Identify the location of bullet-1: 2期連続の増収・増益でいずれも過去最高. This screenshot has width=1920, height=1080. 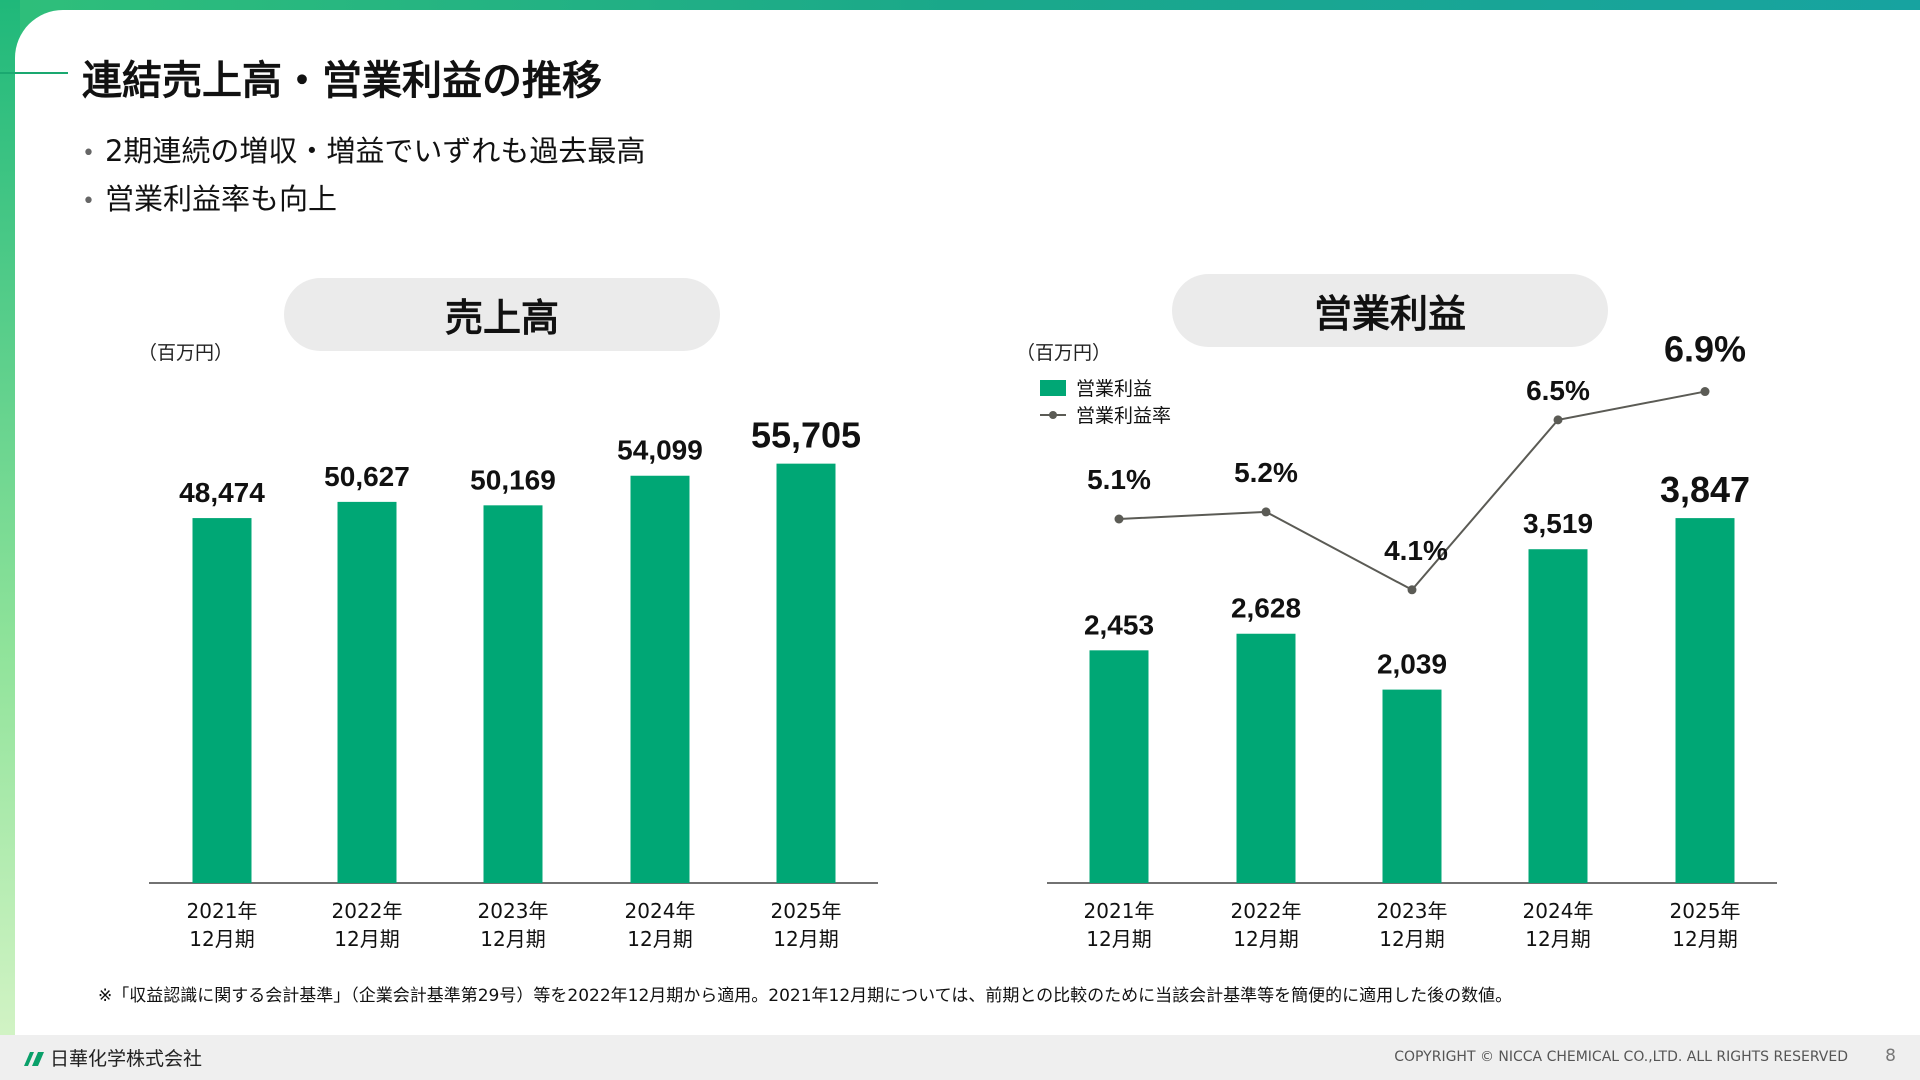
(363, 149).